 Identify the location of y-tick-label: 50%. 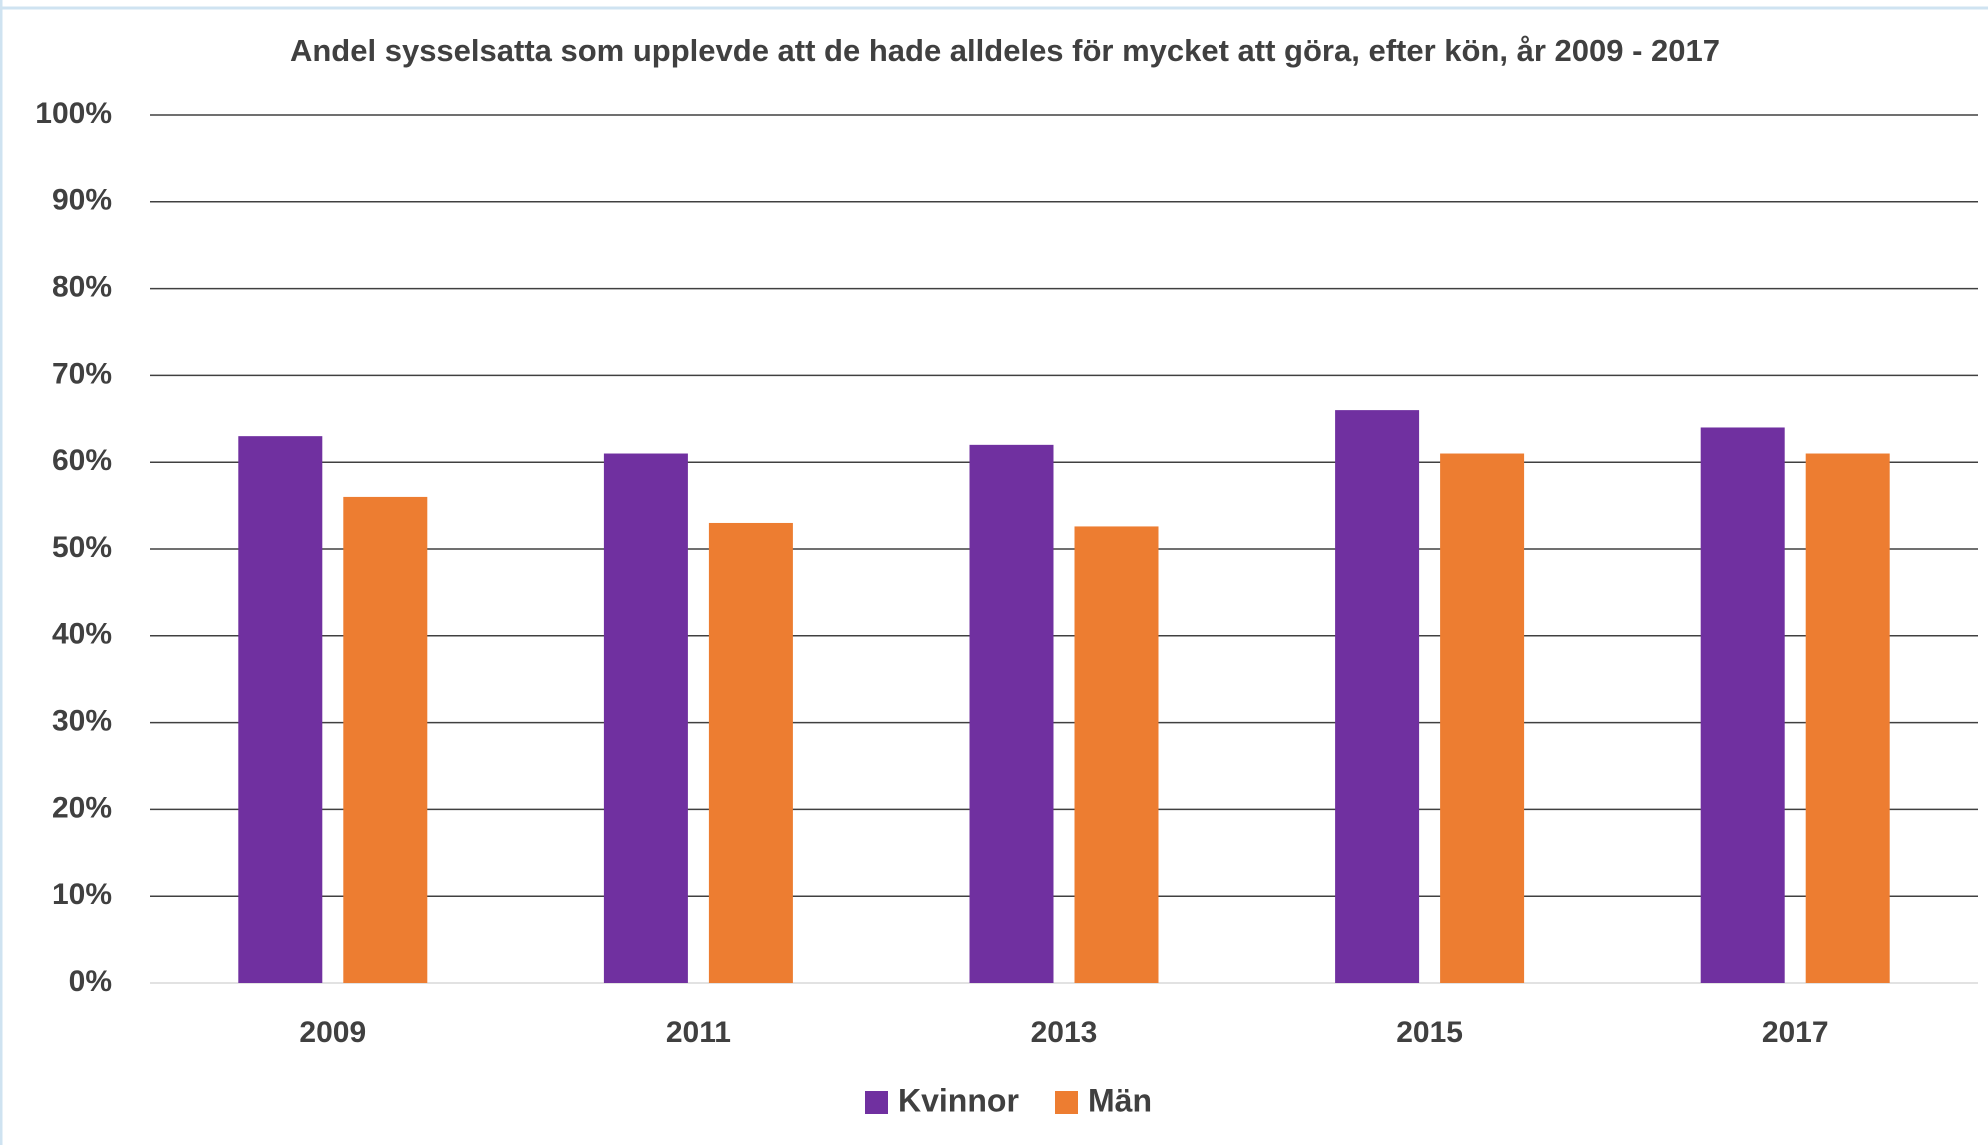
(82, 547).